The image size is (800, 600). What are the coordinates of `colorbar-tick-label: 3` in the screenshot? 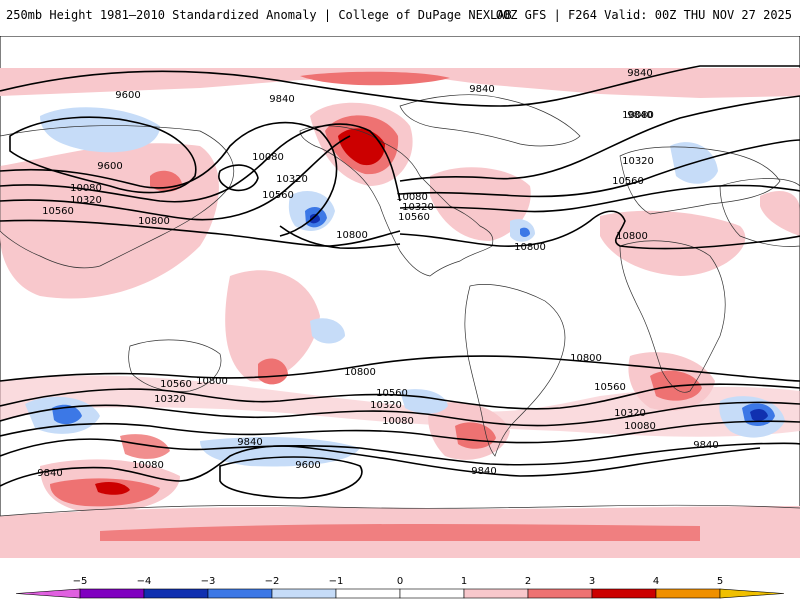 It's located at (592, 581).